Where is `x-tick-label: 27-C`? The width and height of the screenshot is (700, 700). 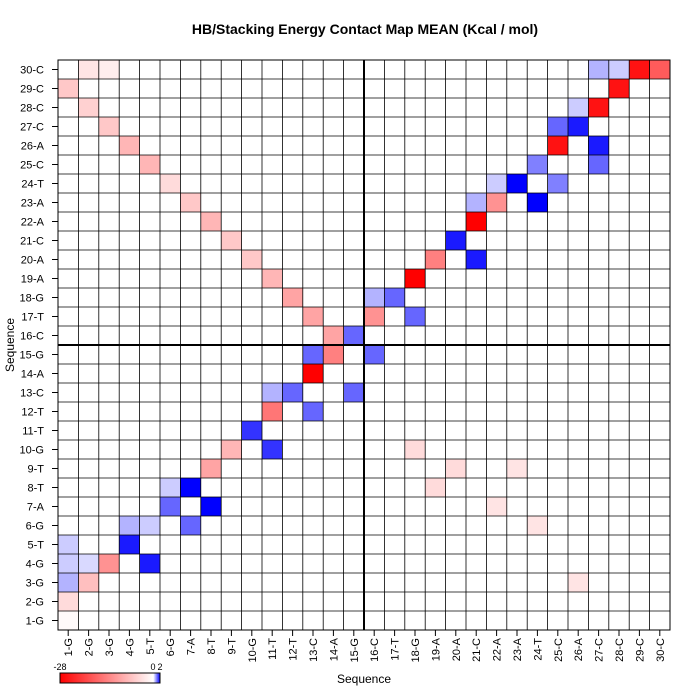 x-tick-label: 27-C is located at coordinates (600, 650).